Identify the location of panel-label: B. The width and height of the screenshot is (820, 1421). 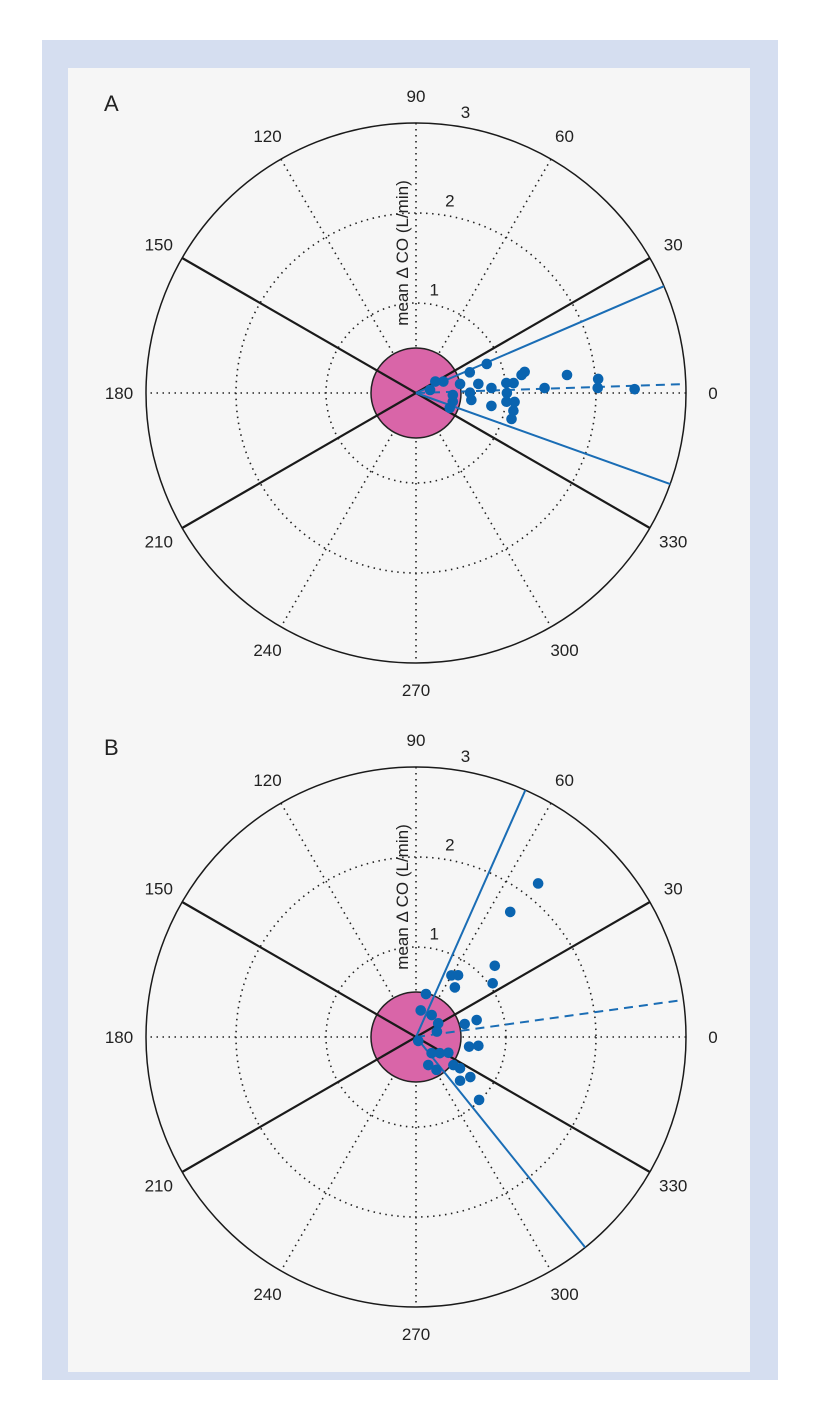
(111, 747).